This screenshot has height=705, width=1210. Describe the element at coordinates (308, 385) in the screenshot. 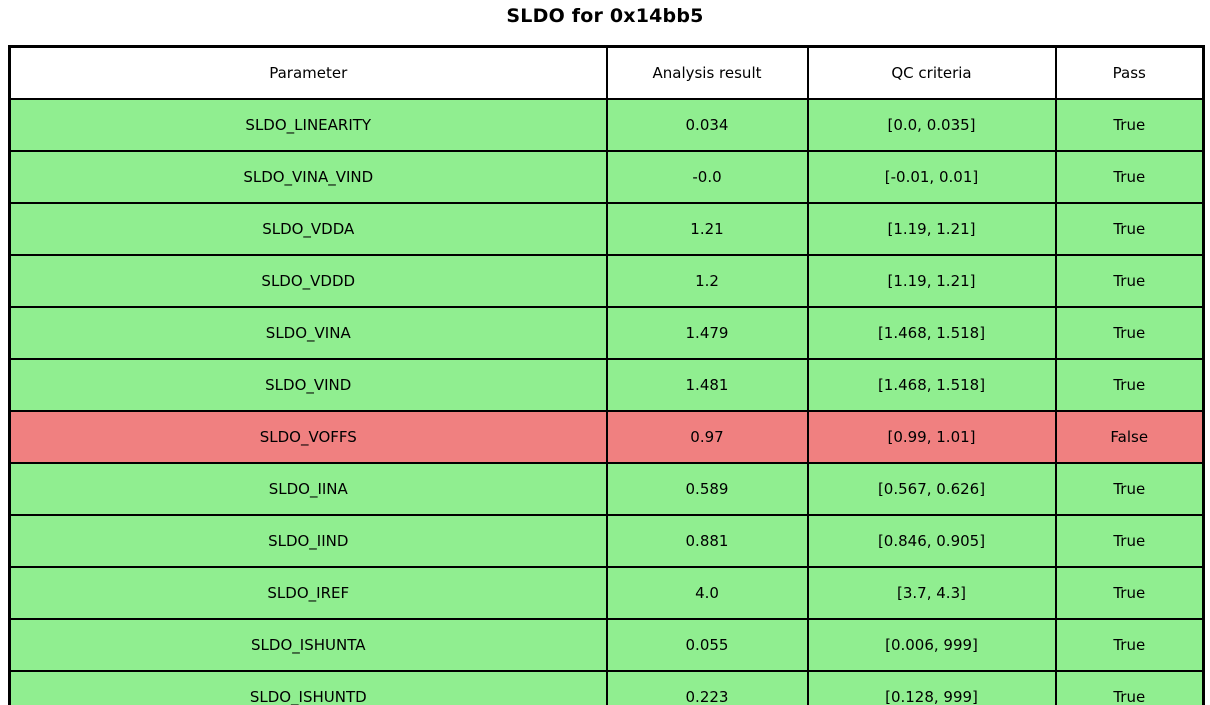

I see `parameter-cell: SLDO_VIND` at that location.